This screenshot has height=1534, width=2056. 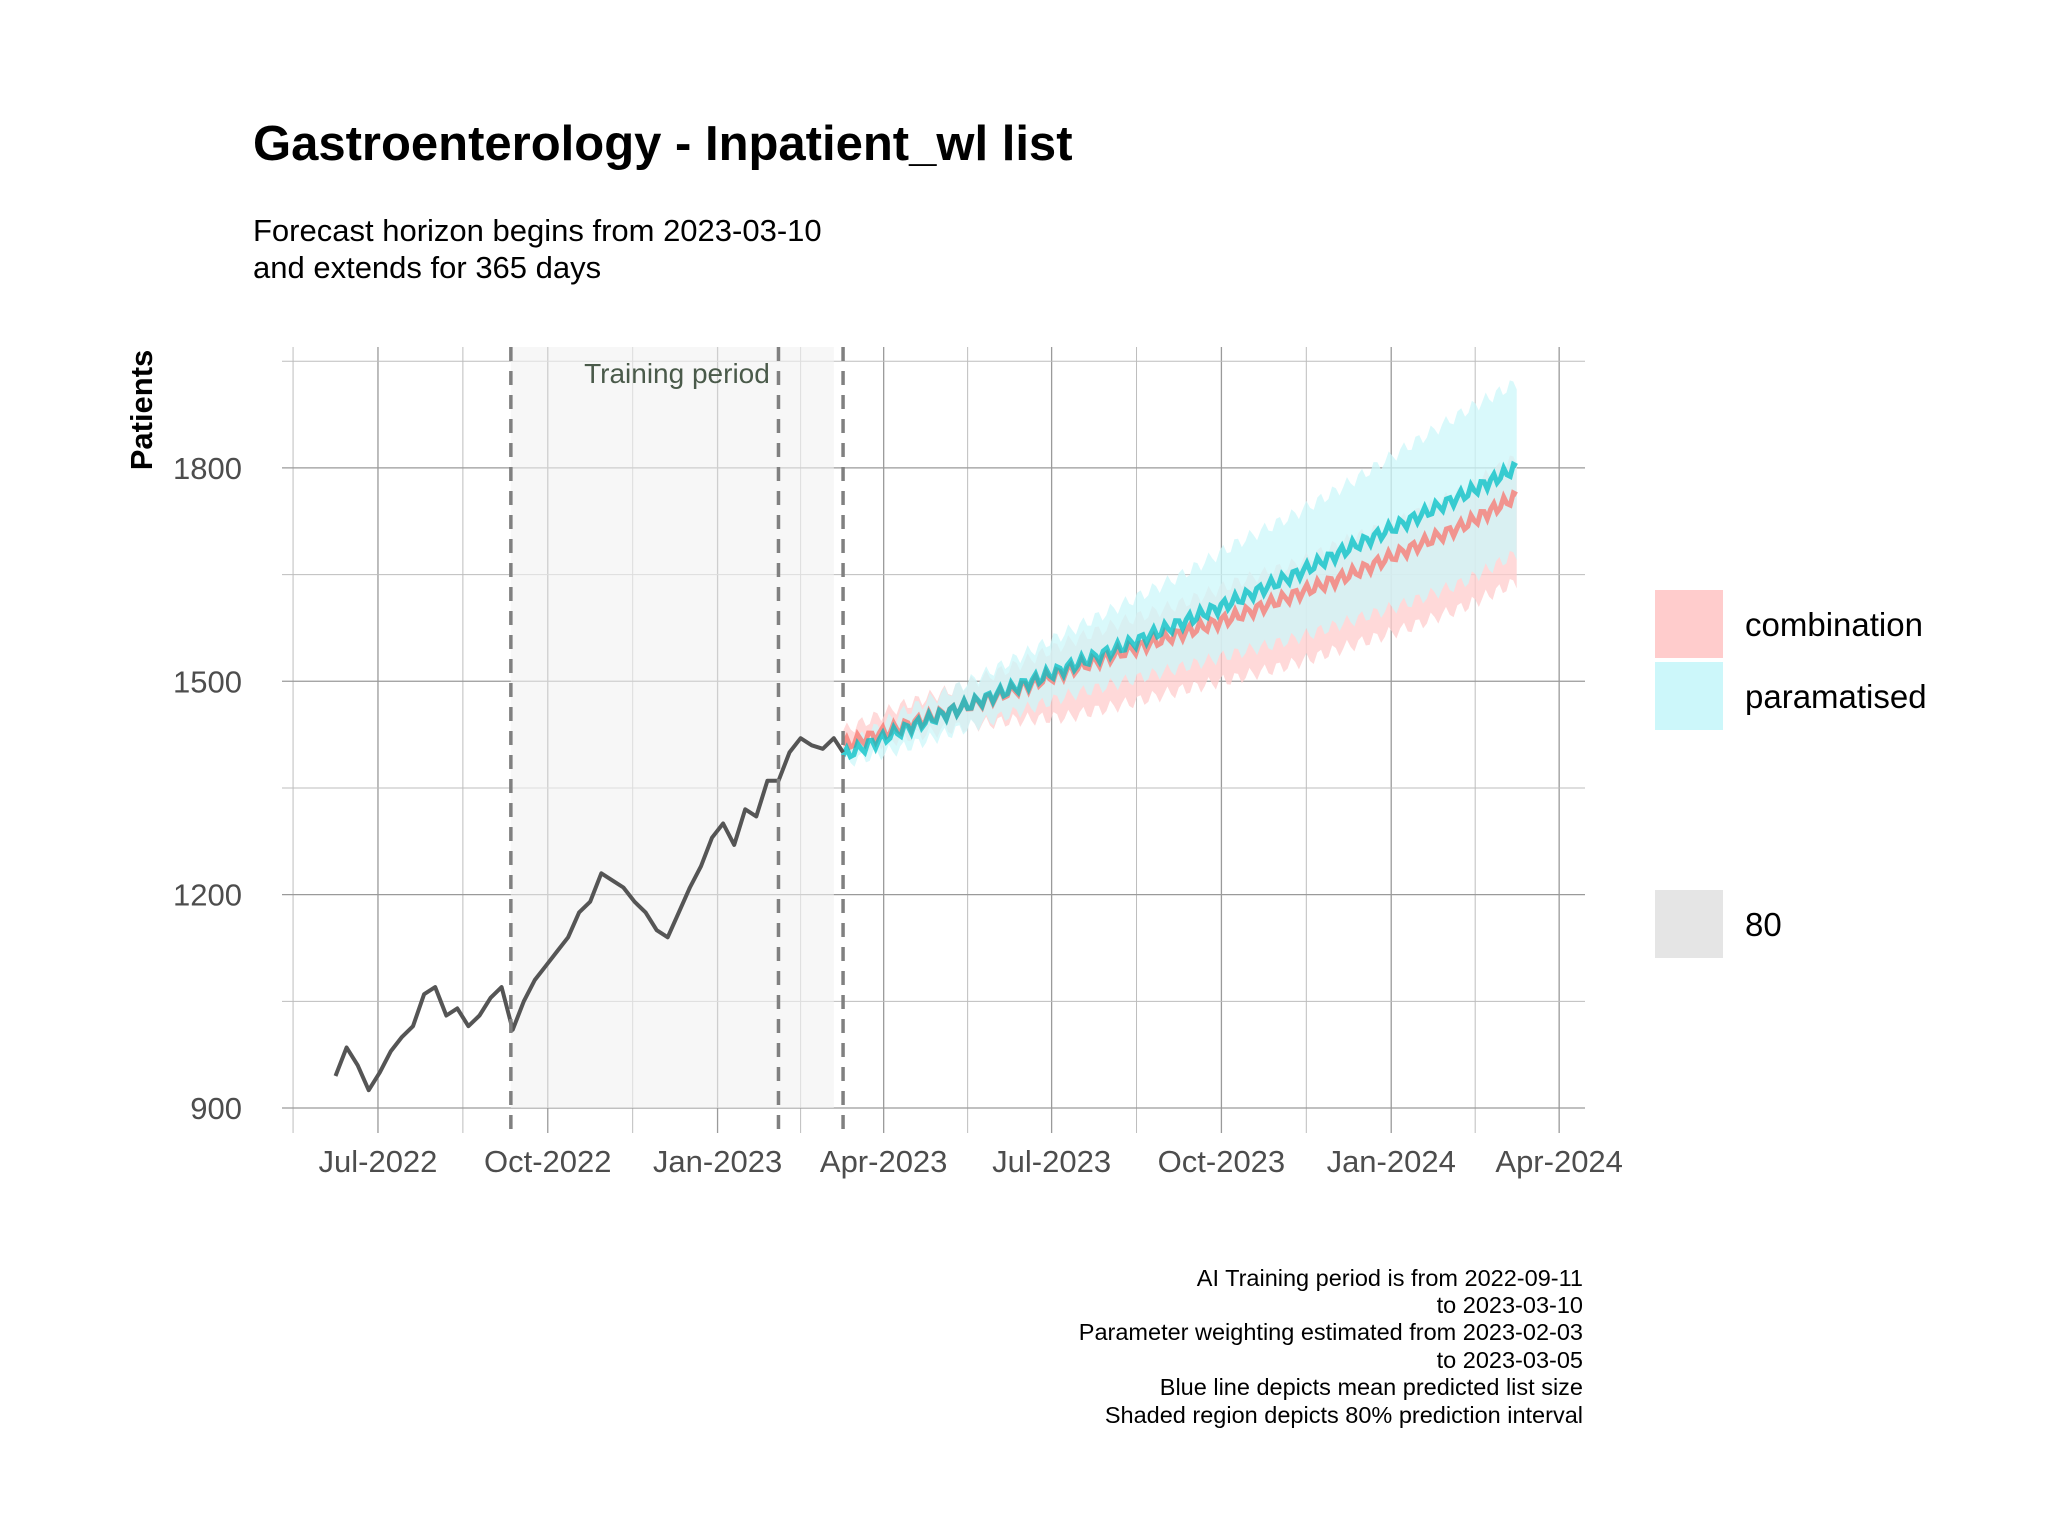 I want to click on chart-subtitle-line-1: Forecast horizon begins from 2023-03-10, so click(x=537, y=230).